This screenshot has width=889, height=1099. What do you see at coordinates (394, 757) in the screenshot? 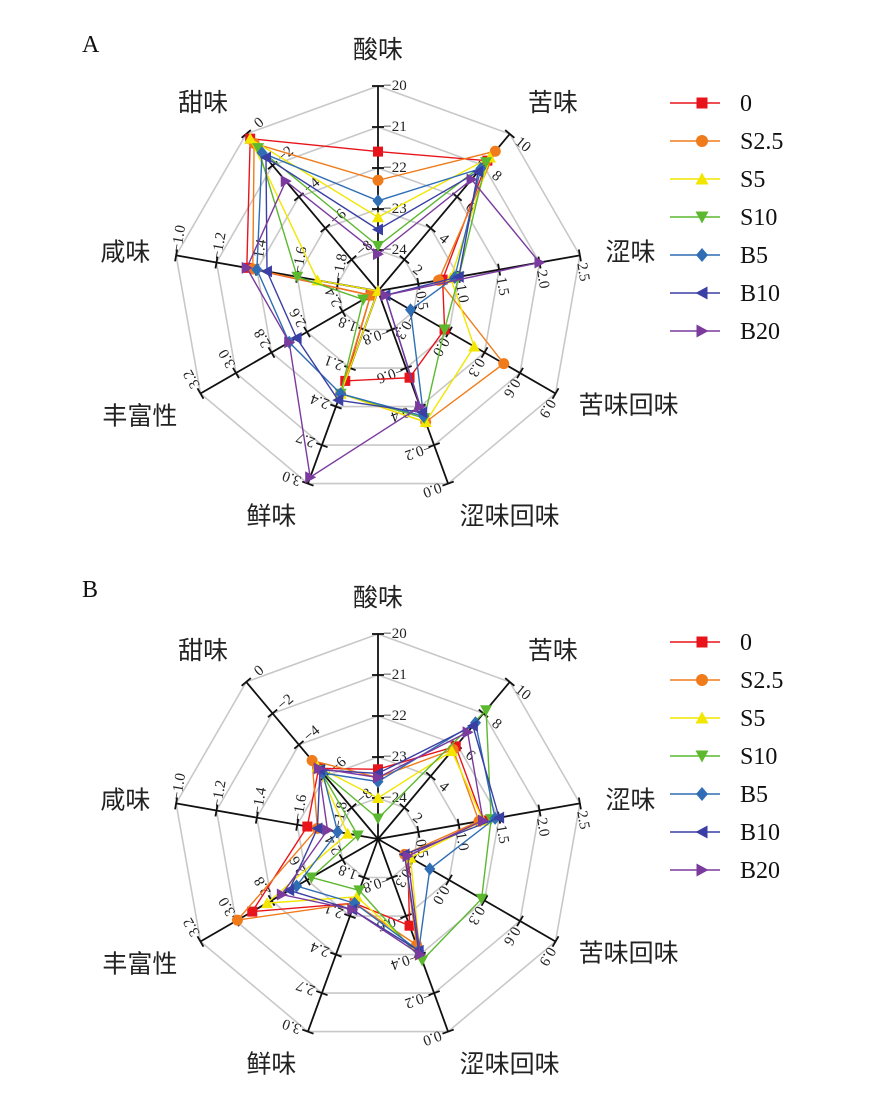
I see `tick-label: −23` at bounding box center [394, 757].